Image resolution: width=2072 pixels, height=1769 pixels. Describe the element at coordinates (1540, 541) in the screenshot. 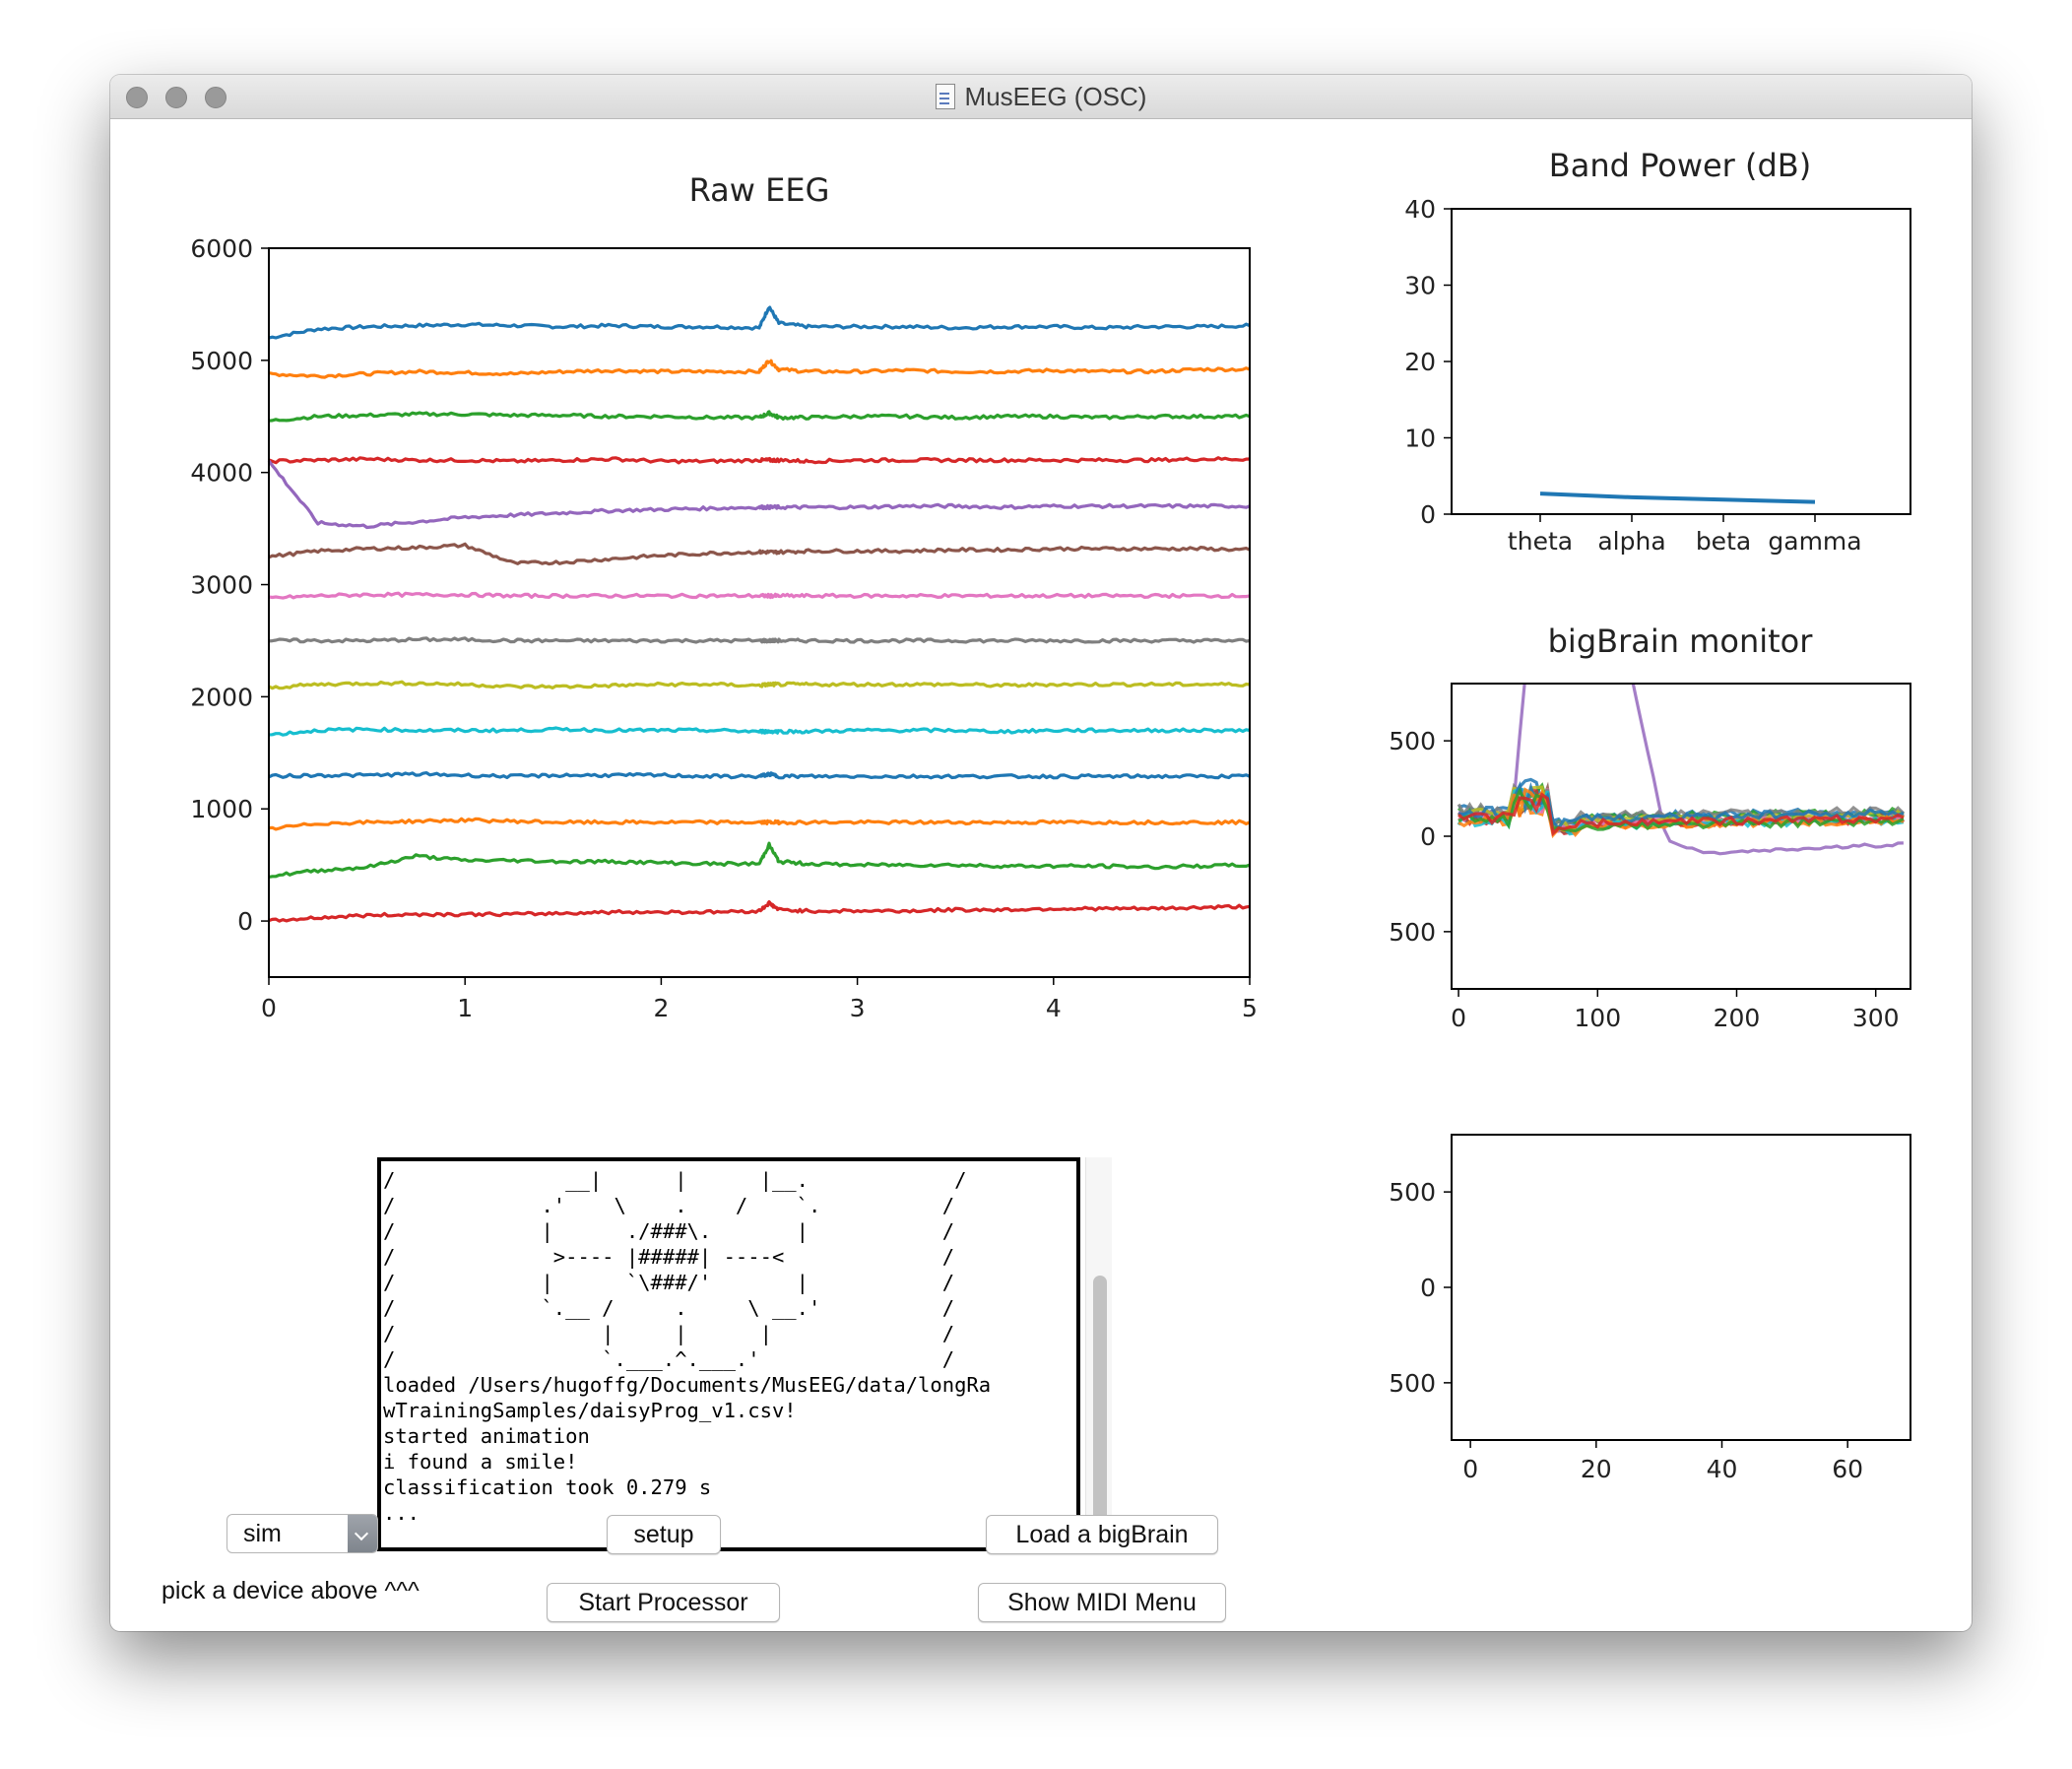

I see `band-power-xtick-label: theta` at that location.